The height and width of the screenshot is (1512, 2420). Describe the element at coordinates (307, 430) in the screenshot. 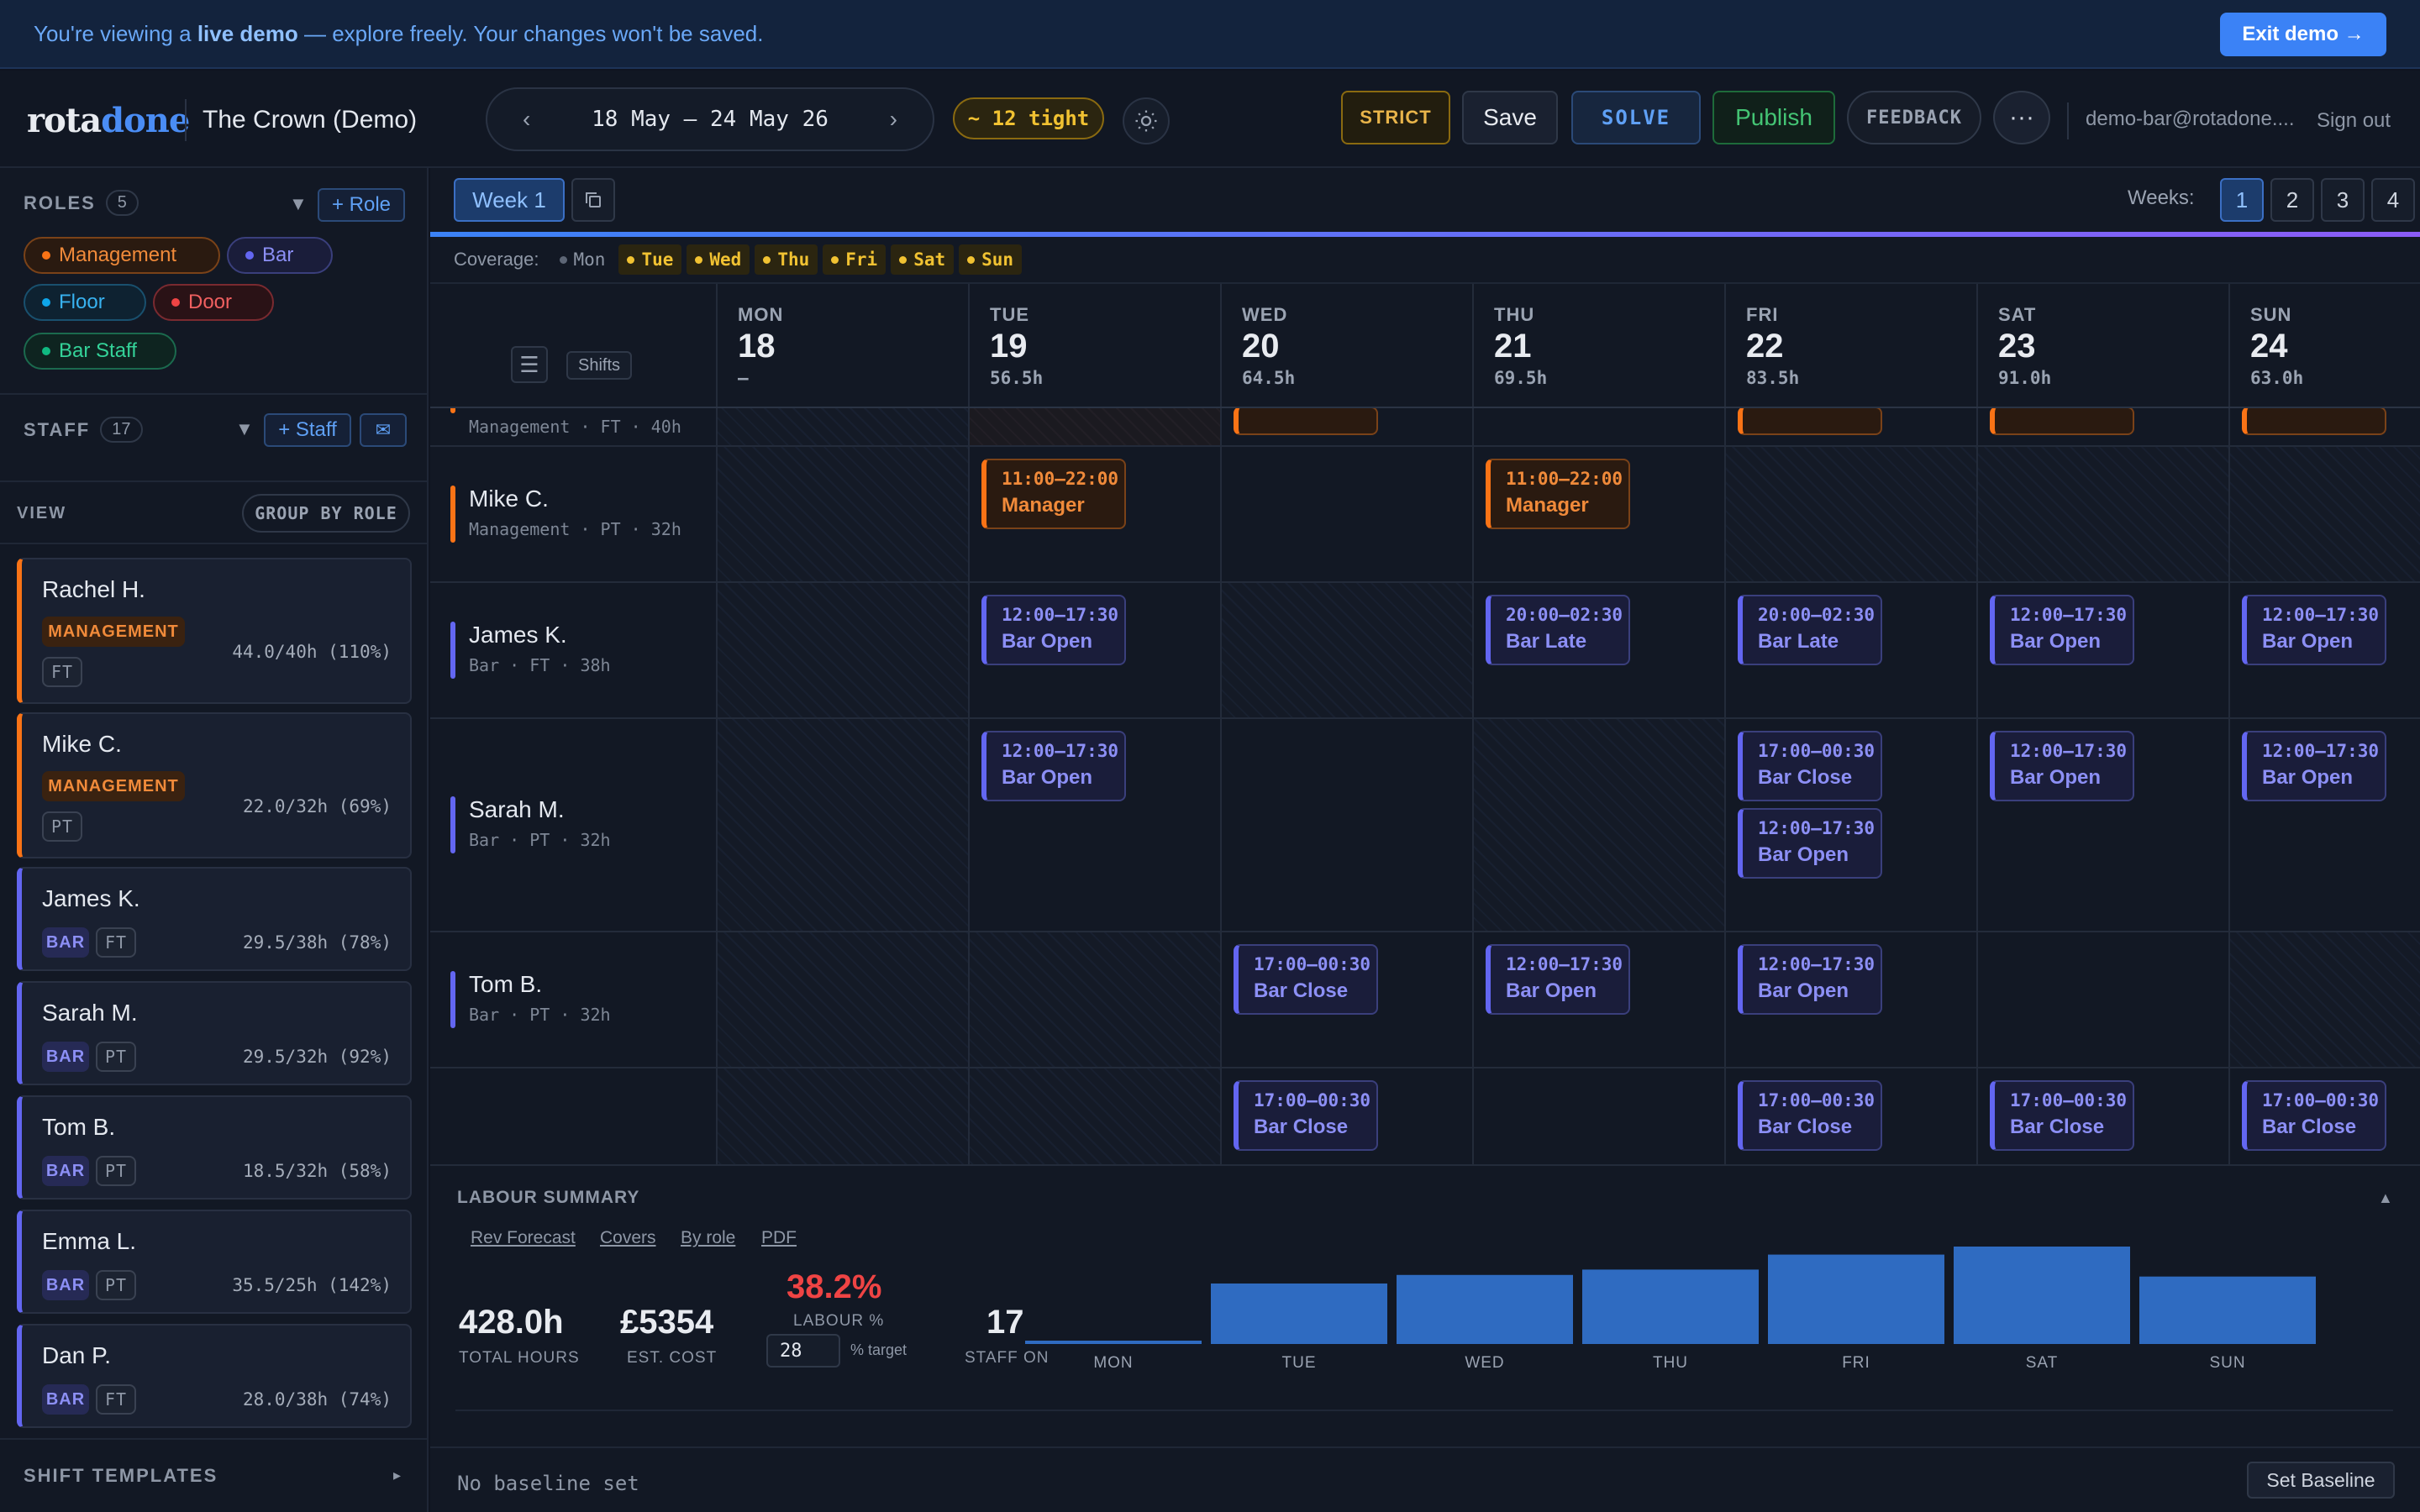

I see `add-staff-button: + Staff` at that location.